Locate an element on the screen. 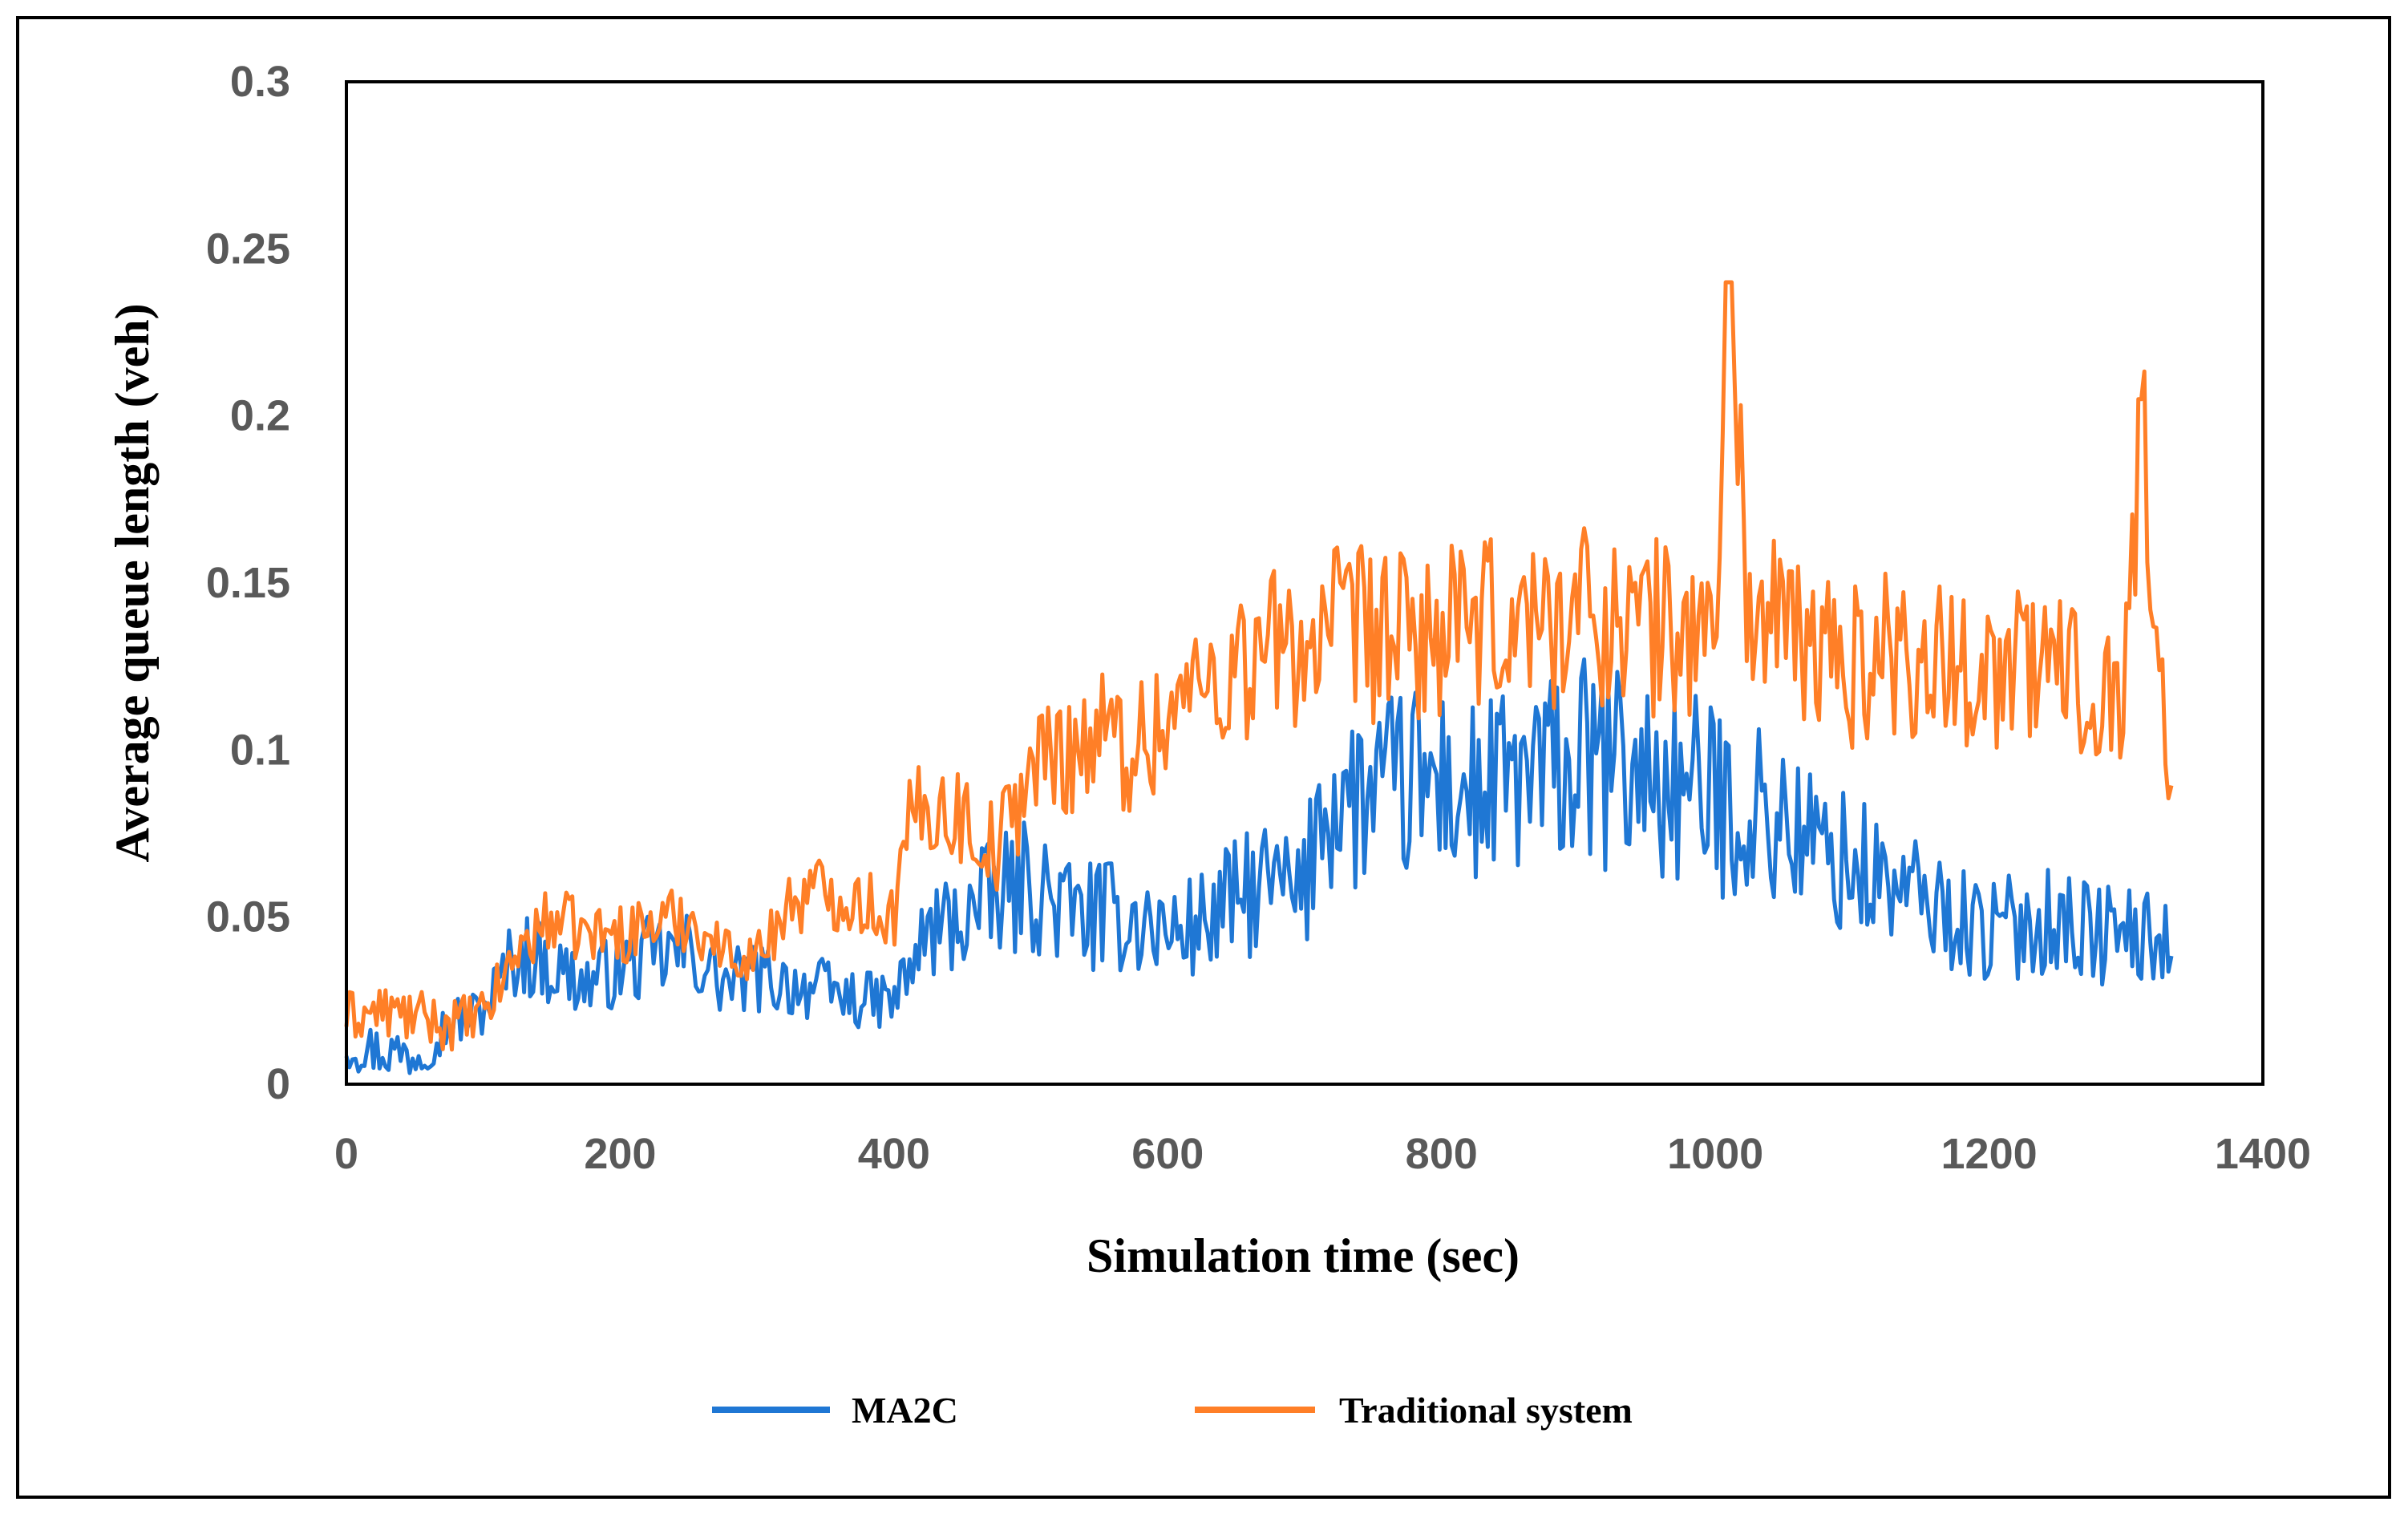  y-tick-label: 0.2 is located at coordinates (260, 416).